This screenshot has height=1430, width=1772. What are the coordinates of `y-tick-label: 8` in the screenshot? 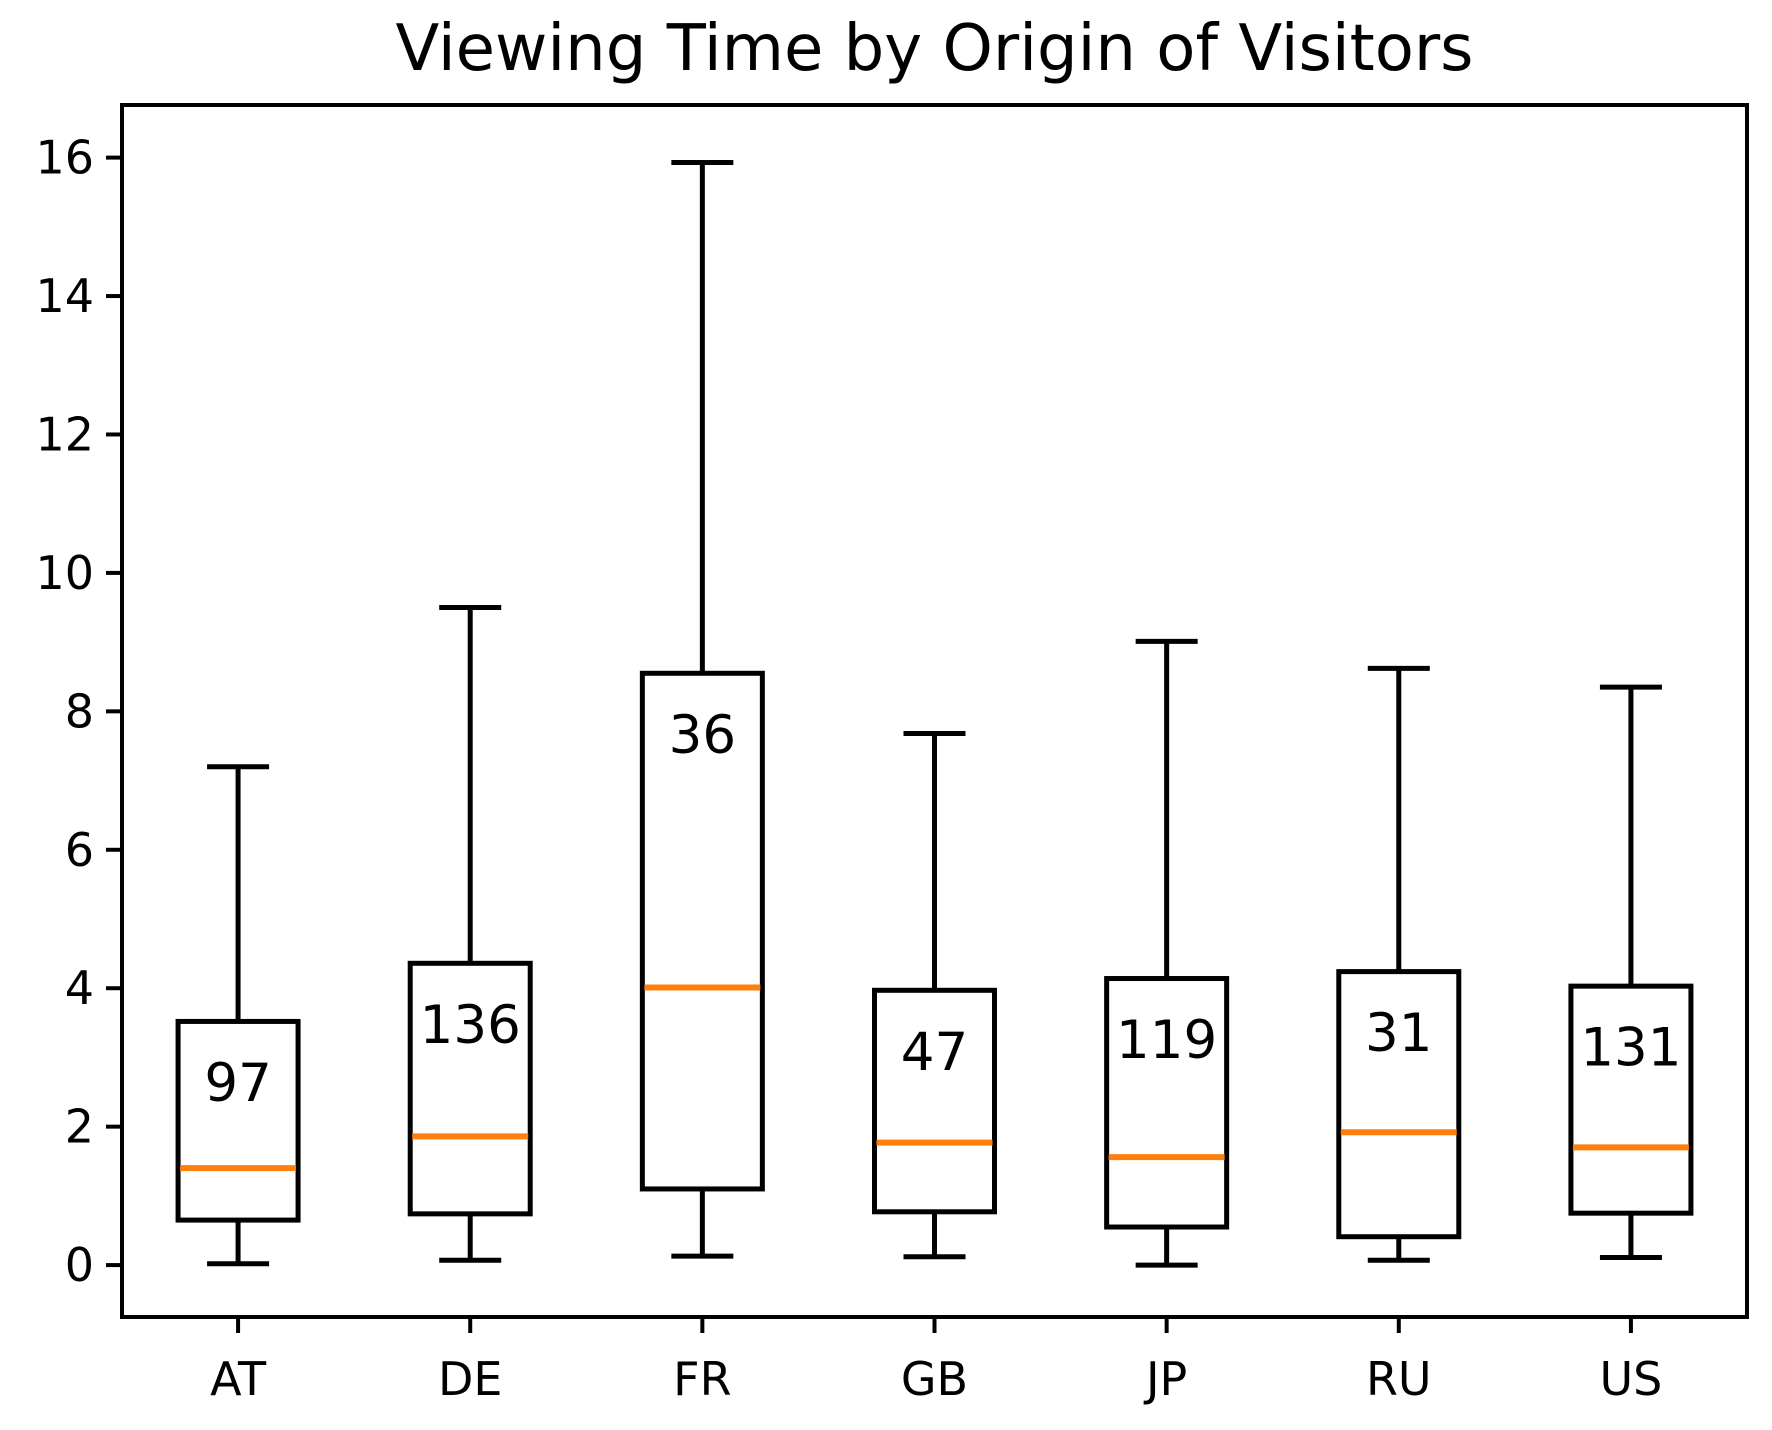 It's located at (79, 711).